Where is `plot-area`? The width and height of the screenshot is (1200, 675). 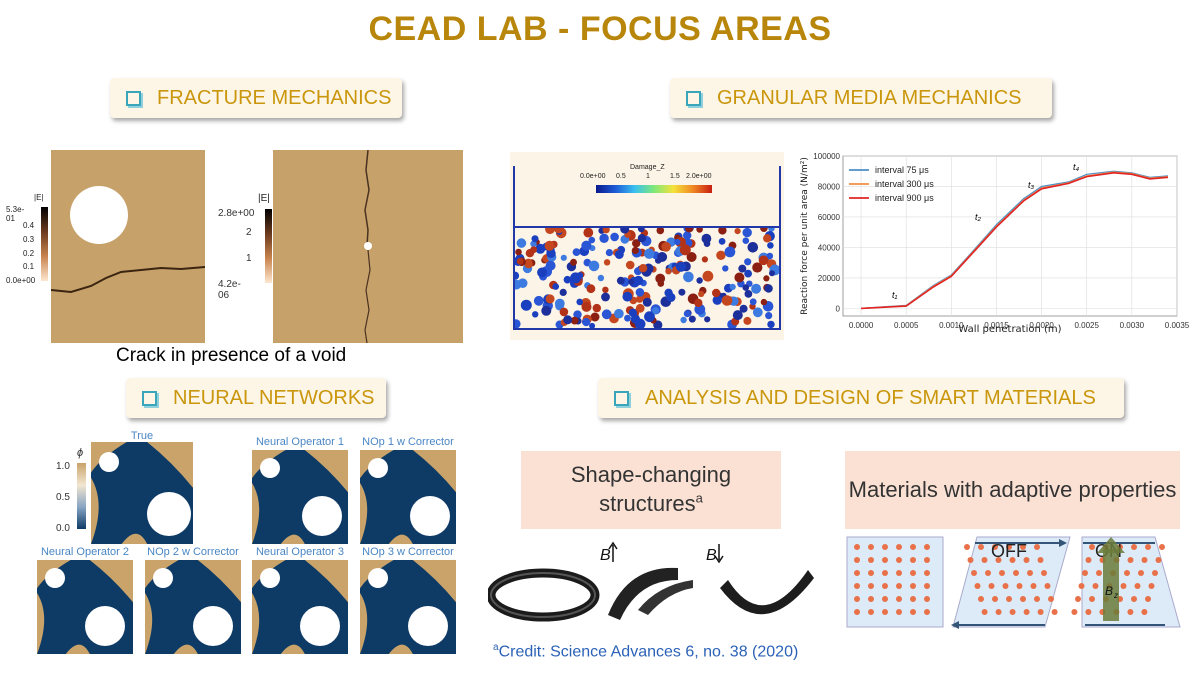
plot-area is located at coordinates (1010, 236).